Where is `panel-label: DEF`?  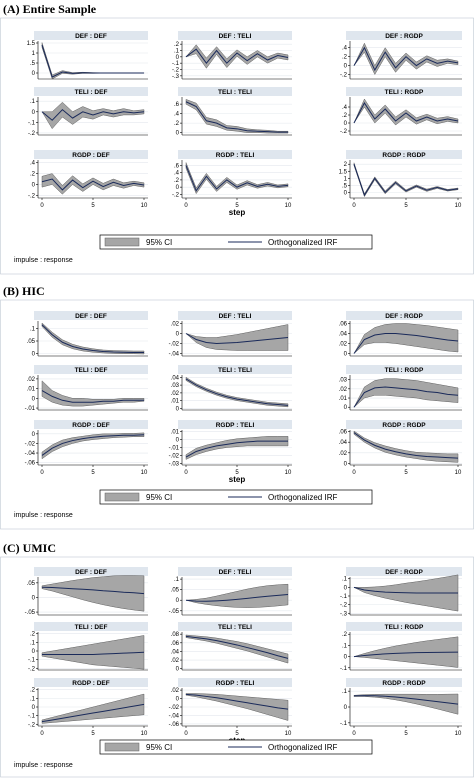
panel-label: DEF is located at coordinates (91, 316).